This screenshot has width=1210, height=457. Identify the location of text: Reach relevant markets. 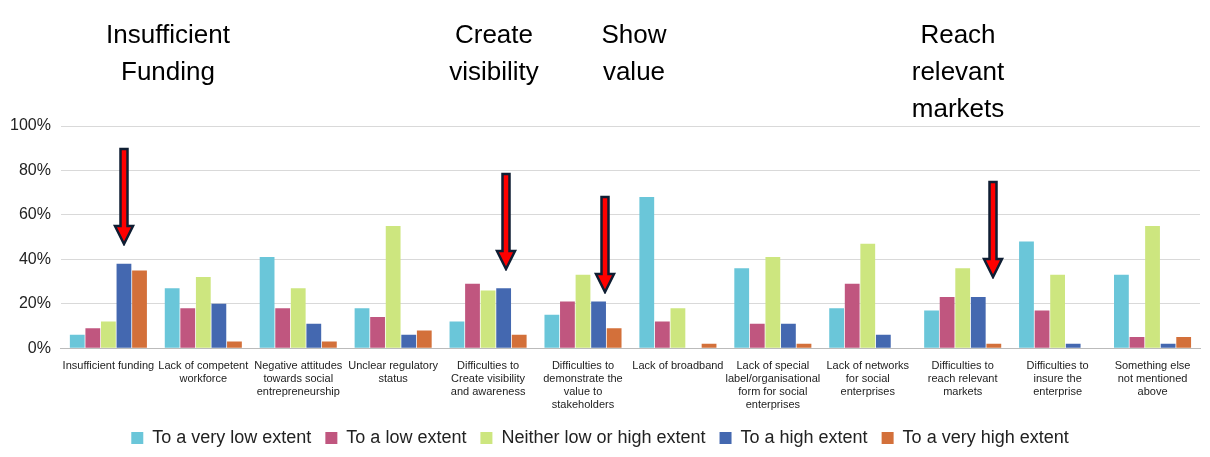
(958, 71).